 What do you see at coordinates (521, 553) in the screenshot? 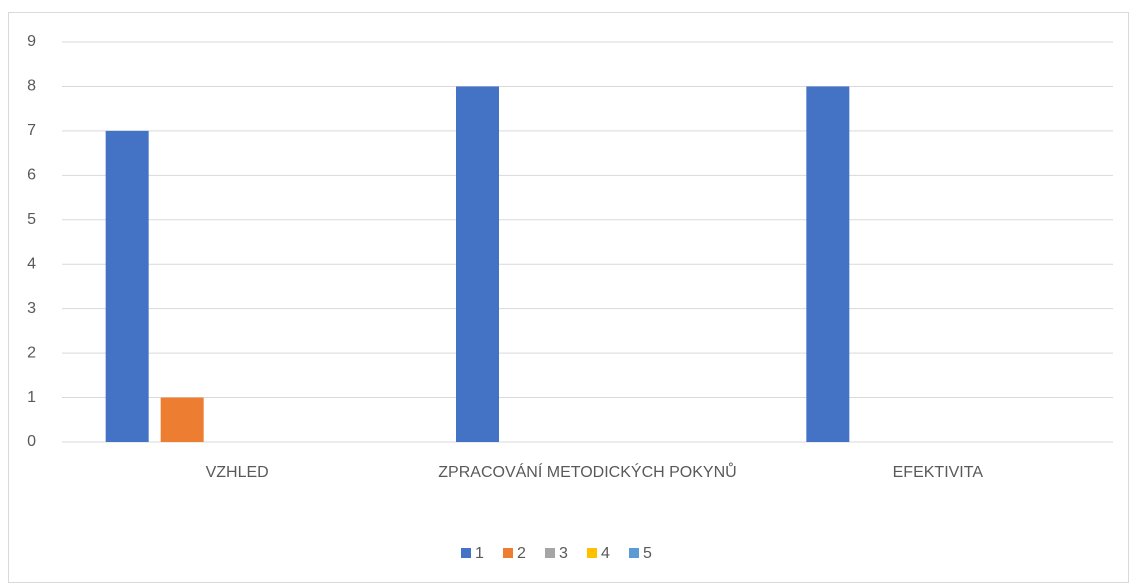
I see `legend-label: 2` at bounding box center [521, 553].